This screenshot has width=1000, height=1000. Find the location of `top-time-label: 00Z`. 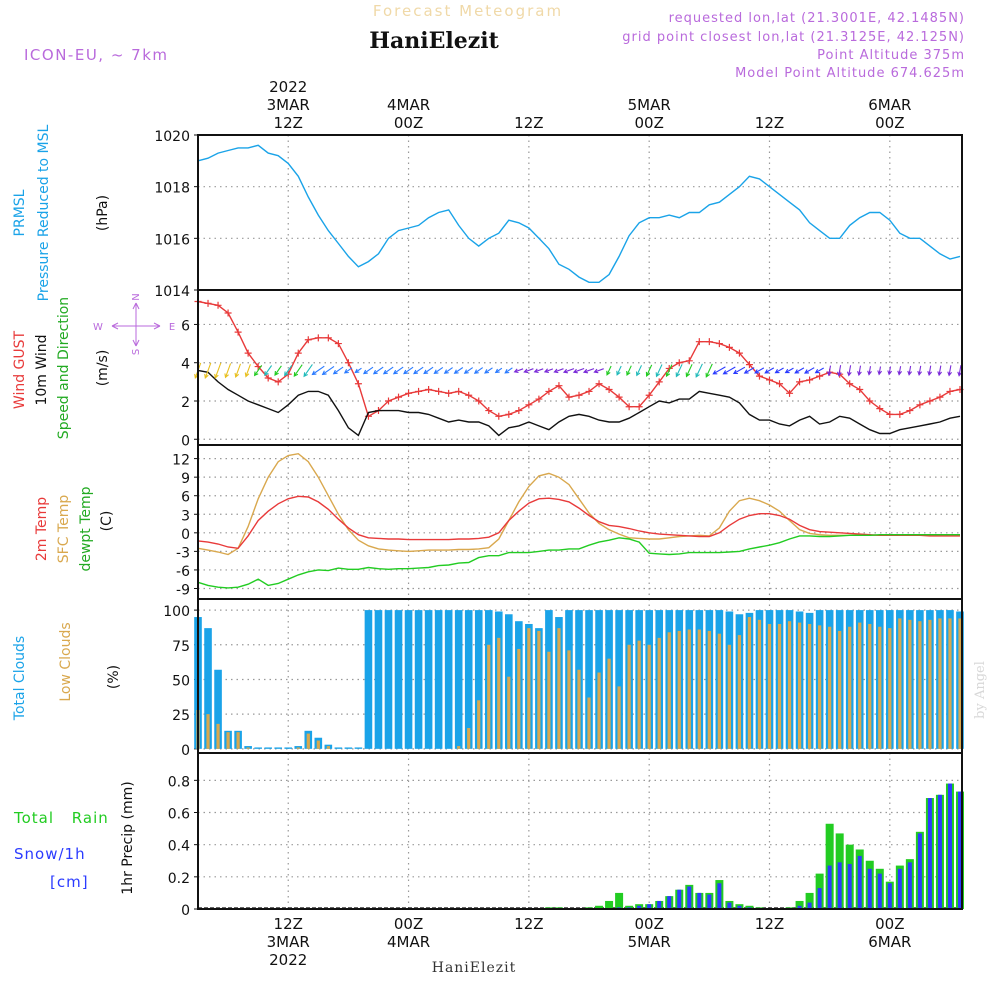

top-time-label: 00Z is located at coordinates (648, 123).